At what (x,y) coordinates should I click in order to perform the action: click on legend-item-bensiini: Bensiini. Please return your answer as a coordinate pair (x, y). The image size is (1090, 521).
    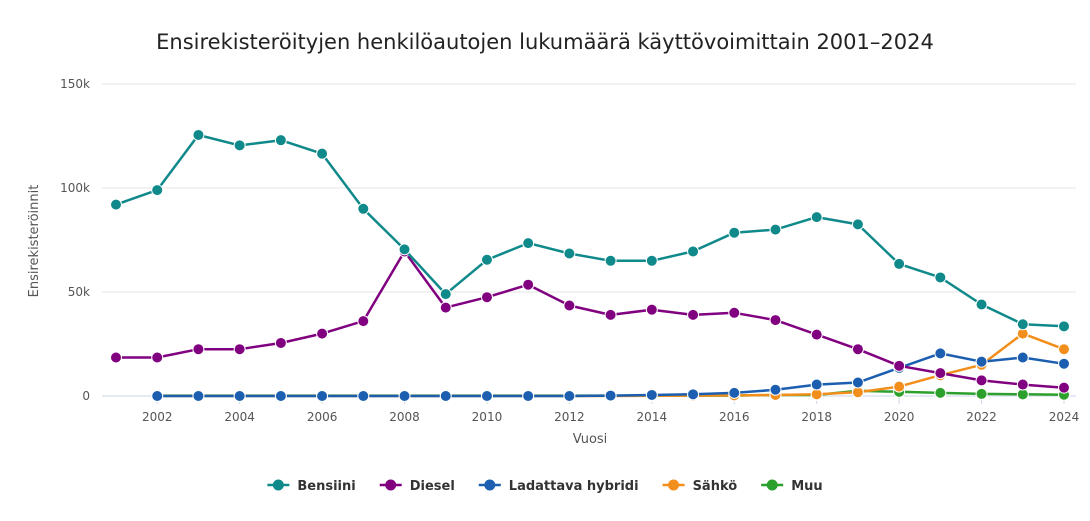
    Looking at the image, I should click on (311, 486).